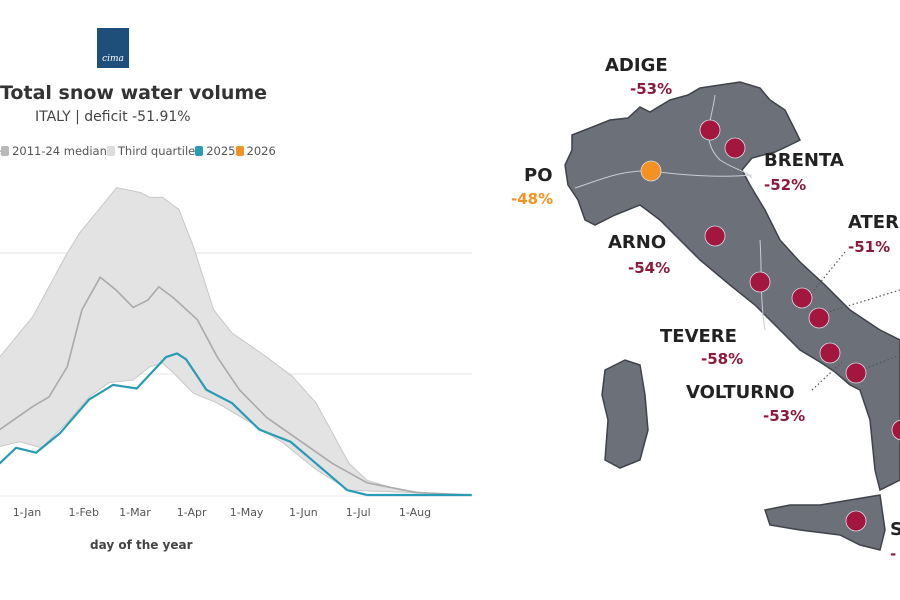 This screenshot has width=900, height=600. Describe the element at coordinates (261, 151) in the screenshot. I see `legend-label: 2026` at that location.